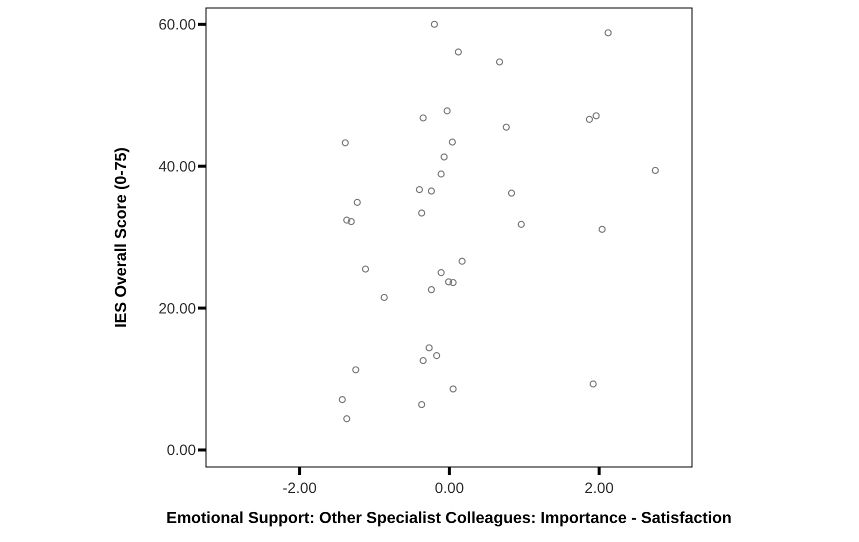 This screenshot has height=542, width=859. What do you see at coordinates (299, 488) in the screenshot?
I see `x-tick-label: -2.00` at bounding box center [299, 488].